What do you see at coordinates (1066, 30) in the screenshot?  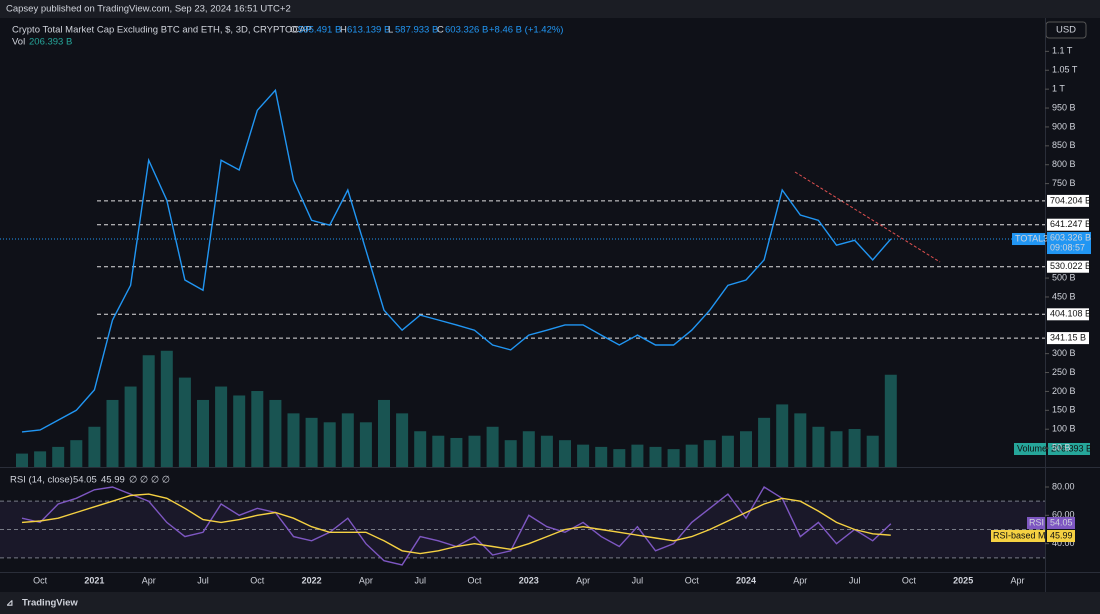 I see `currency: USD` at bounding box center [1066, 30].